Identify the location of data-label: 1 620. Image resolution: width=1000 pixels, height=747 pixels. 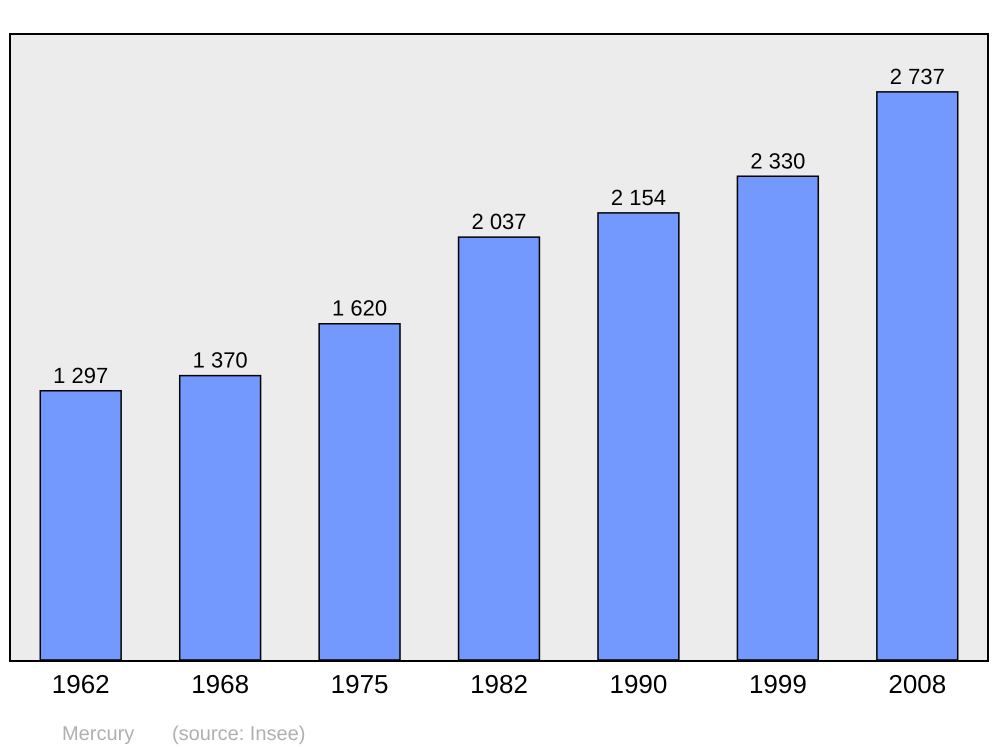
(360, 308).